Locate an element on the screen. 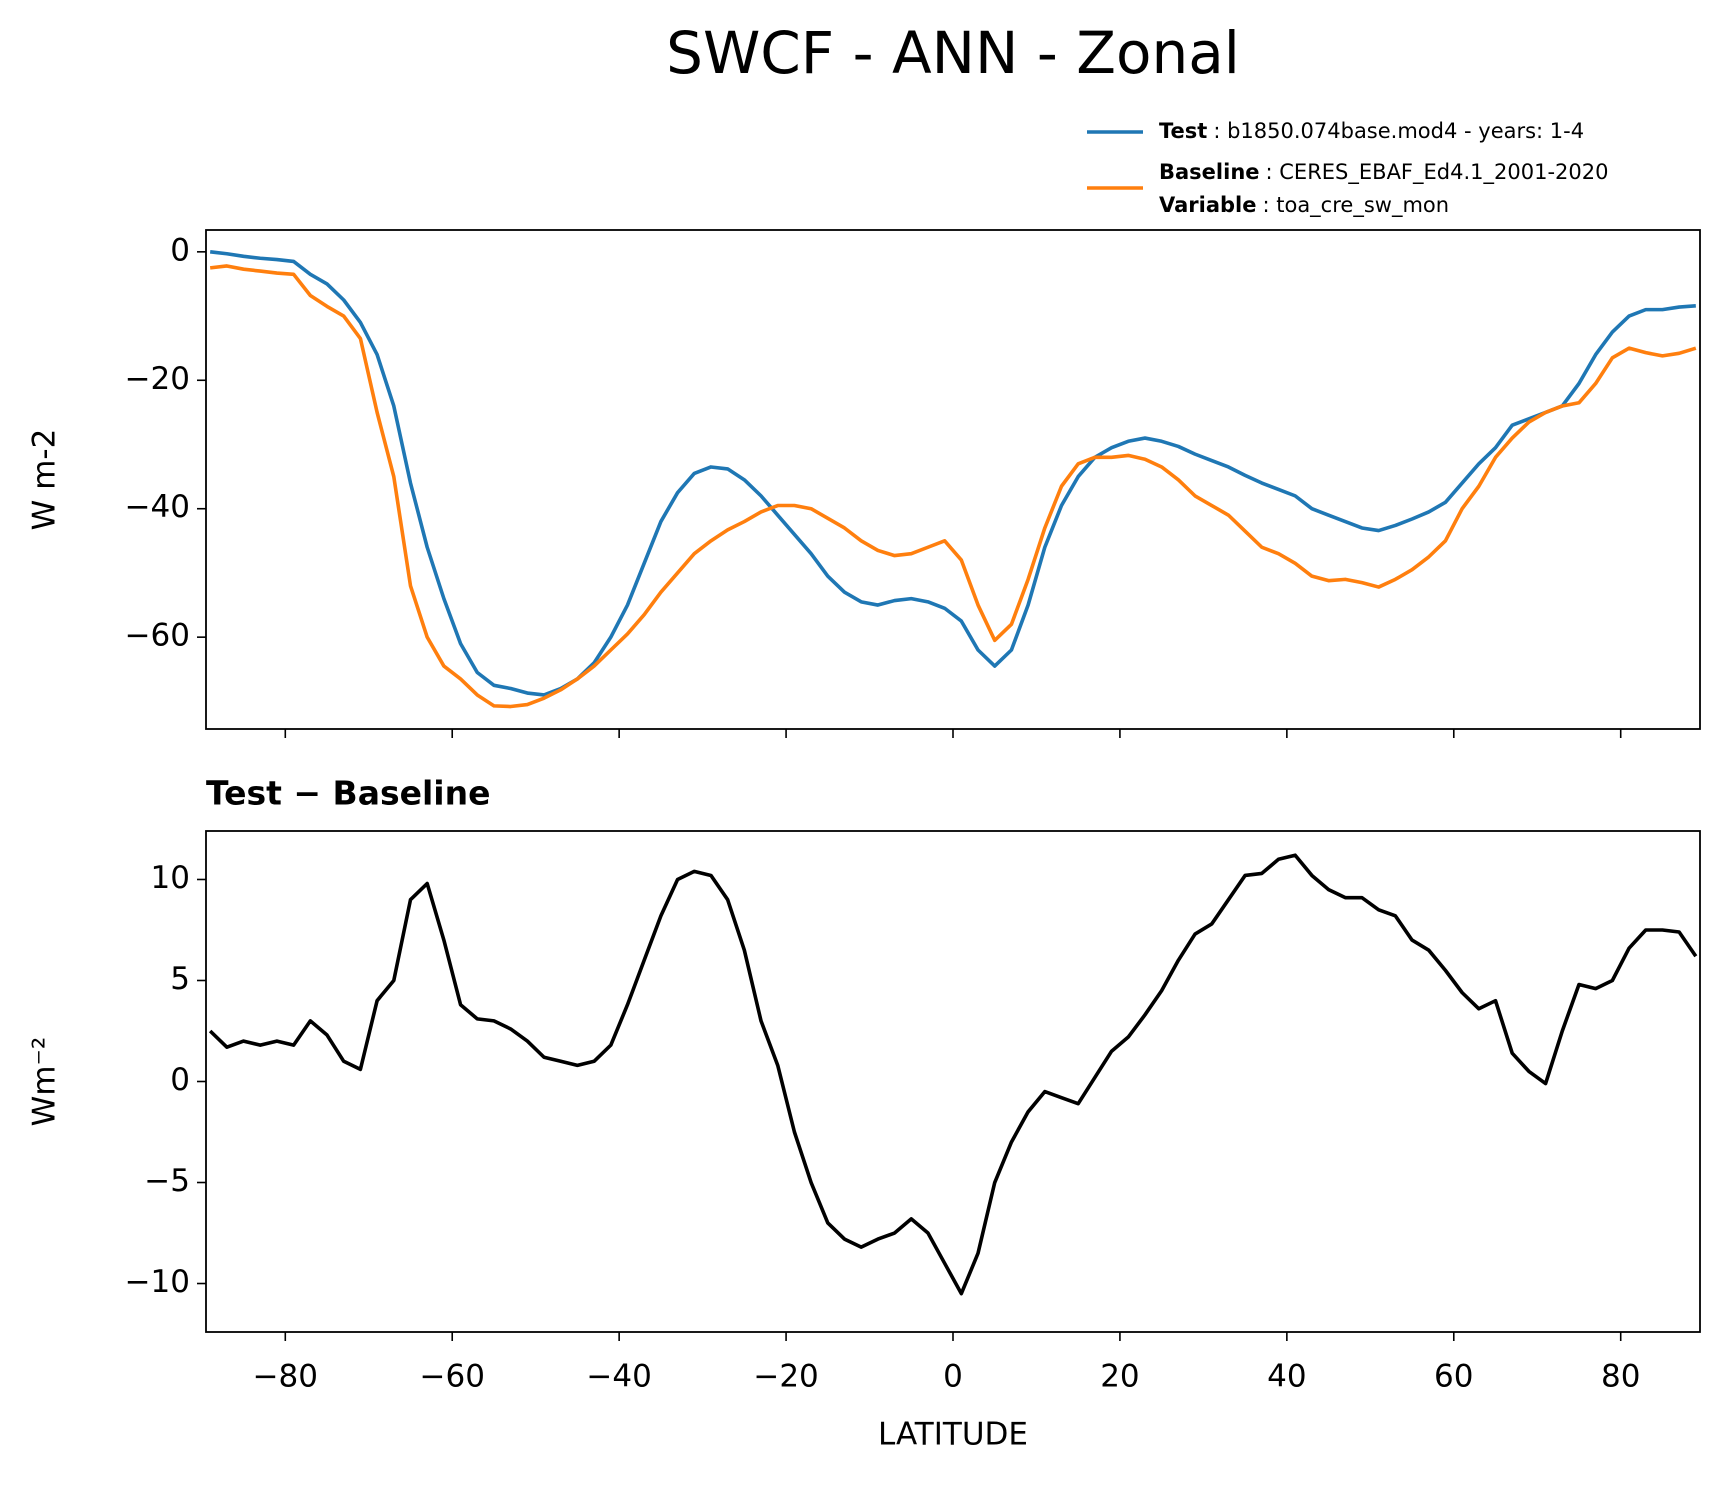  x-tick-label: 40 is located at coordinates (1286, 1377).